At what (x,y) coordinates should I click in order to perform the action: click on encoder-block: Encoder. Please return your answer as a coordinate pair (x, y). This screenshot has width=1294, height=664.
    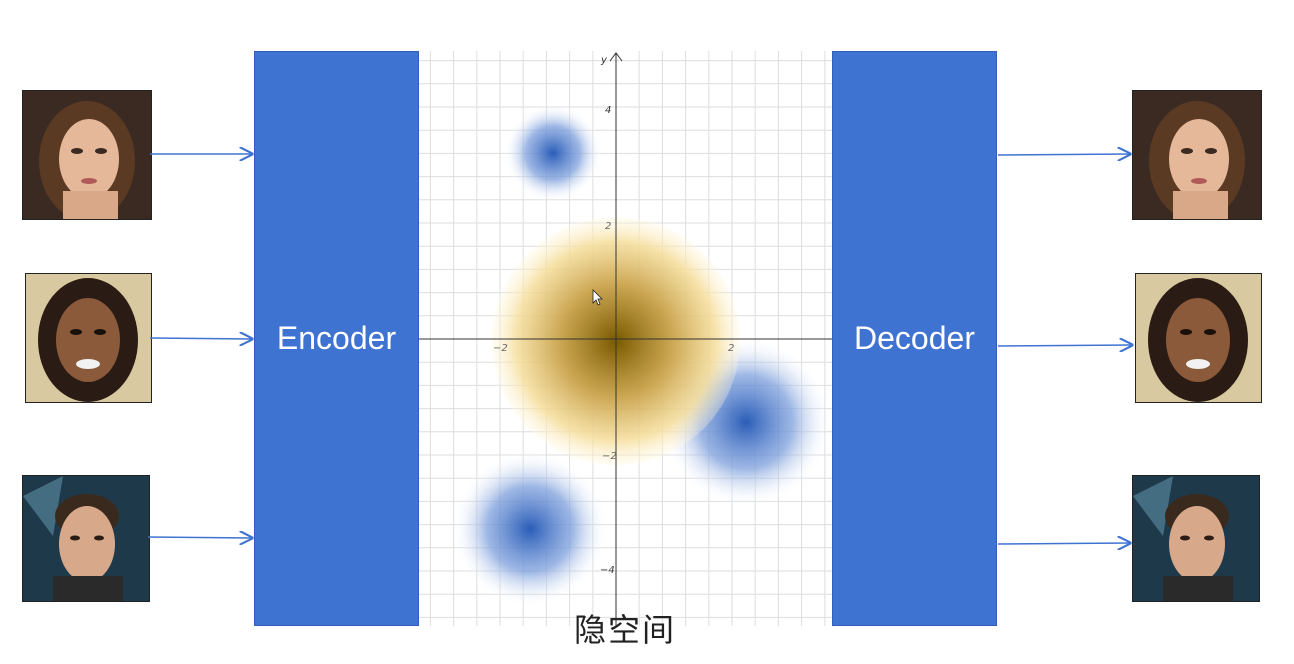
    Looking at the image, I should click on (336, 338).